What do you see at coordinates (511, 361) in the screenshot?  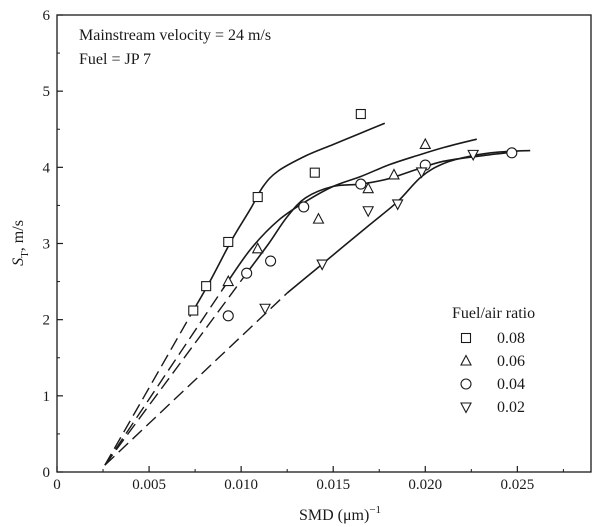 I see `legend-label-1: 0.06` at bounding box center [511, 361].